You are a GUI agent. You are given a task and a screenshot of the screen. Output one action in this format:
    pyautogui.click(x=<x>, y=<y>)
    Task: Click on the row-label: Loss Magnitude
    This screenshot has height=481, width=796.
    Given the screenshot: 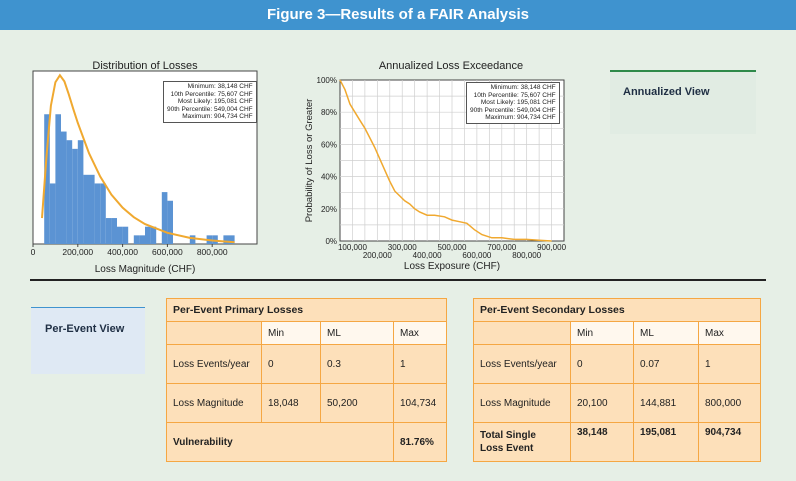 What is the action you would take?
    pyautogui.click(x=214, y=403)
    